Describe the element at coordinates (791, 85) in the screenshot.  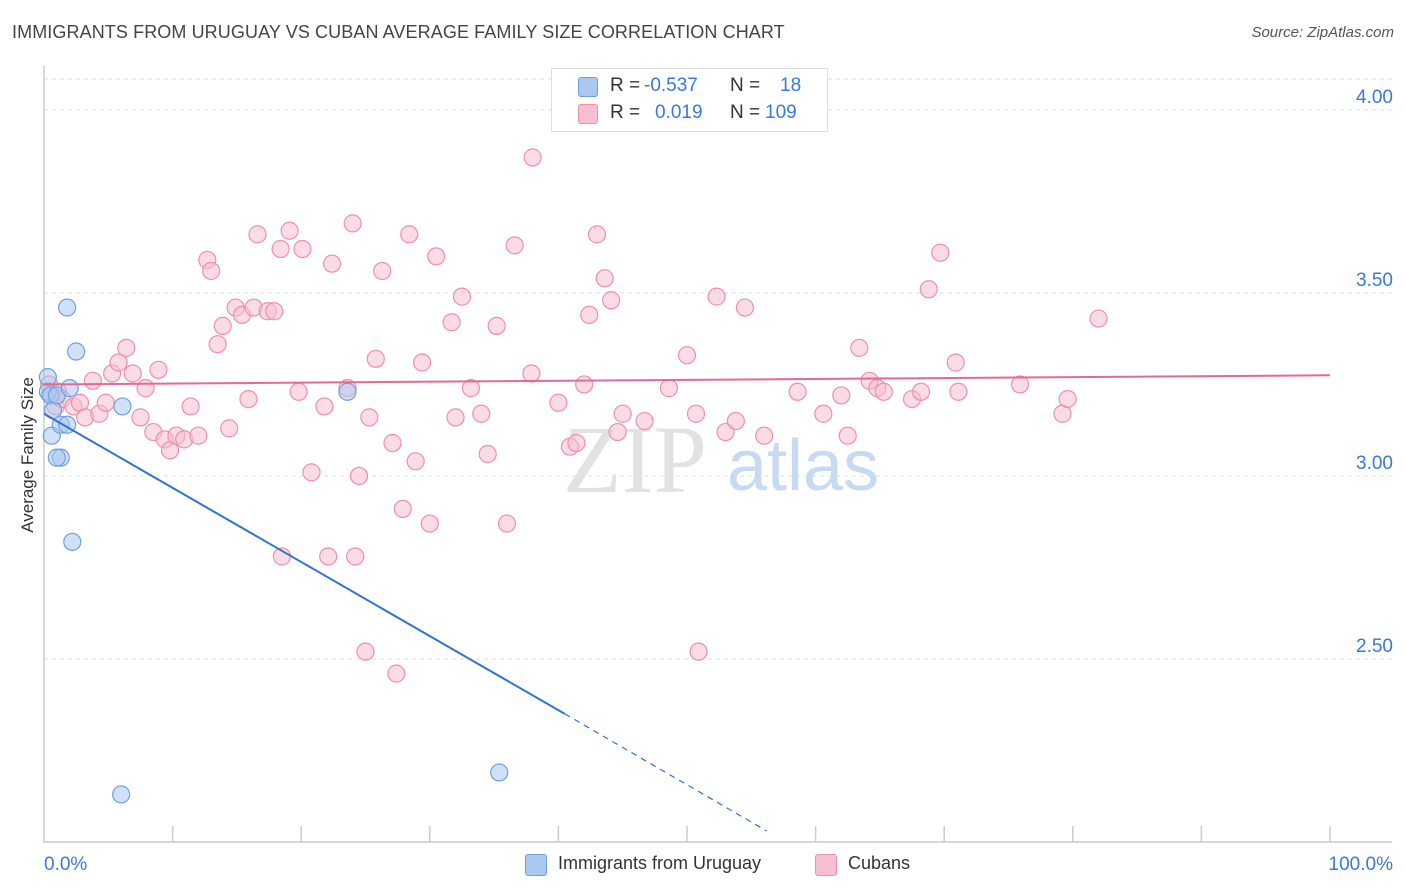
I see `legend-n-value: 18` at that location.